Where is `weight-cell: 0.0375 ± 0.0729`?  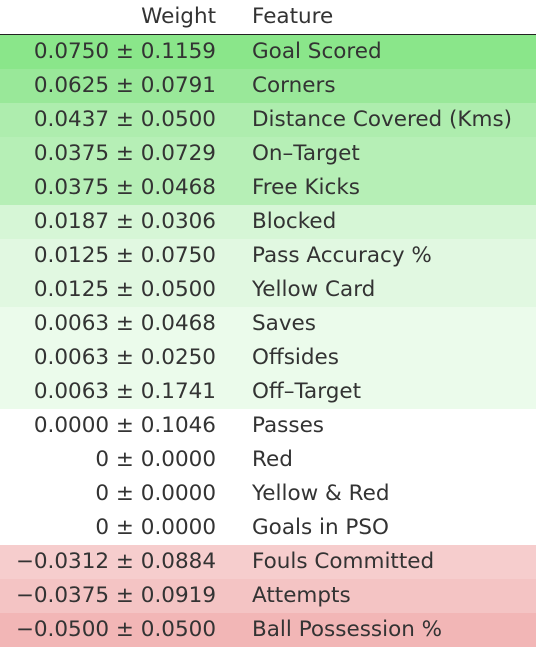
weight-cell: 0.0375 ± 0.0729 is located at coordinates (124, 153).